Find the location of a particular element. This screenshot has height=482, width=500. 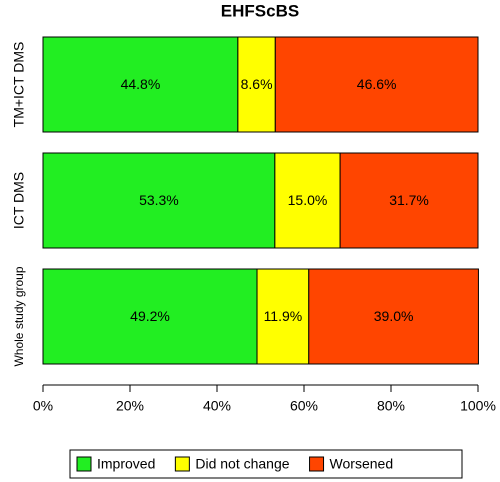

value-label: 8.6% is located at coordinates (257, 84).